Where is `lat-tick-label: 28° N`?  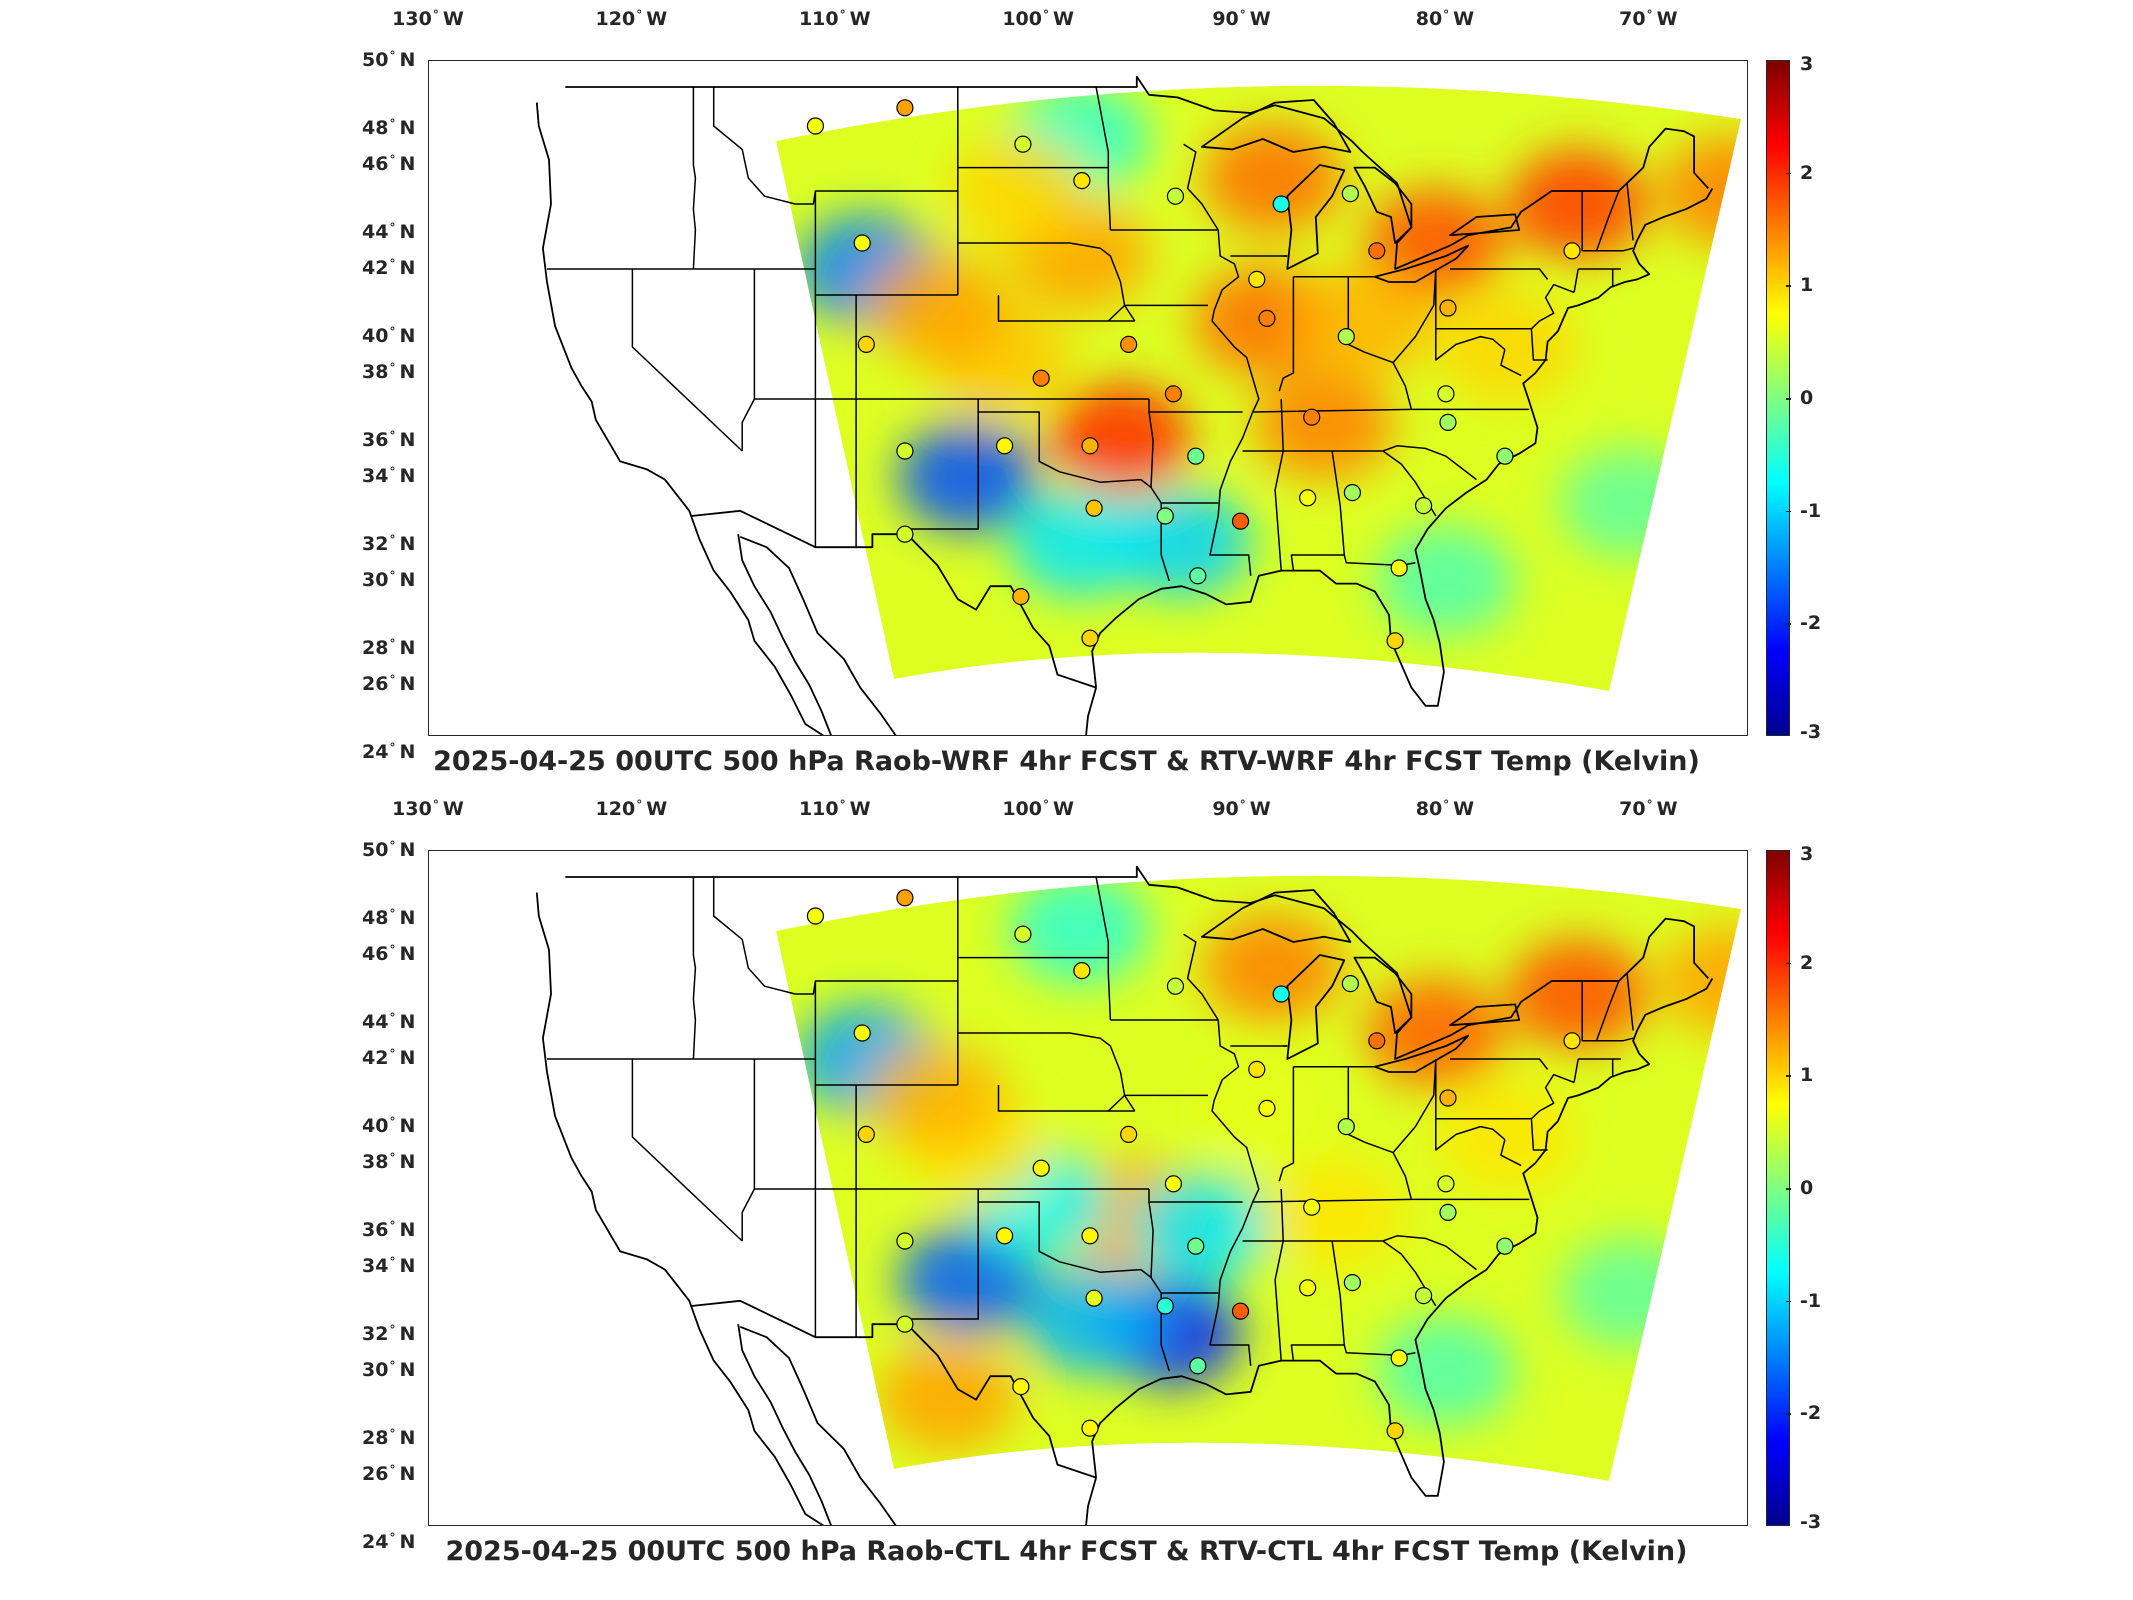 lat-tick-label: 28° N is located at coordinates (389, 648).